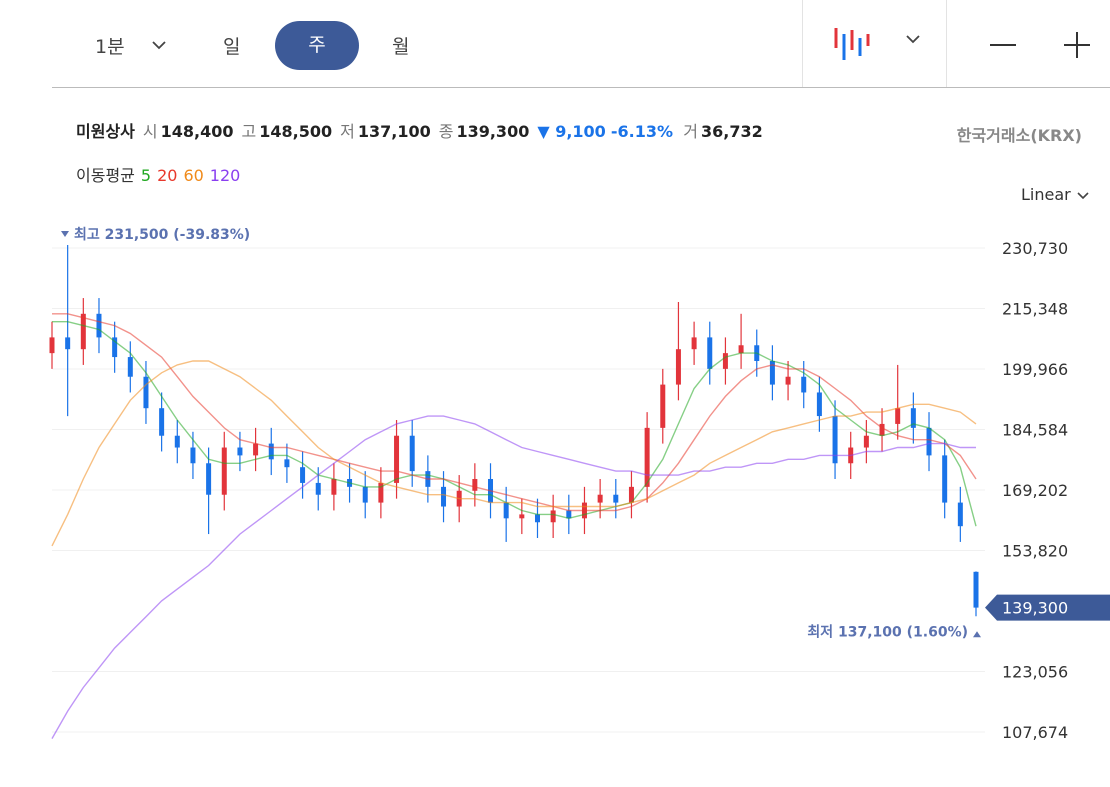 The height and width of the screenshot is (787, 1110). Describe the element at coordinates (1035, 732) in the screenshot. I see `y-tick-label: 107,674` at that location.